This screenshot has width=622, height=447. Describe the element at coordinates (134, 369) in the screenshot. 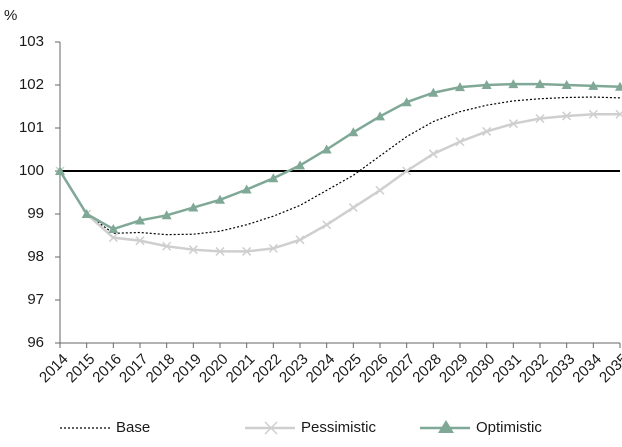

I see `x-tick-label: 2017` at that location.